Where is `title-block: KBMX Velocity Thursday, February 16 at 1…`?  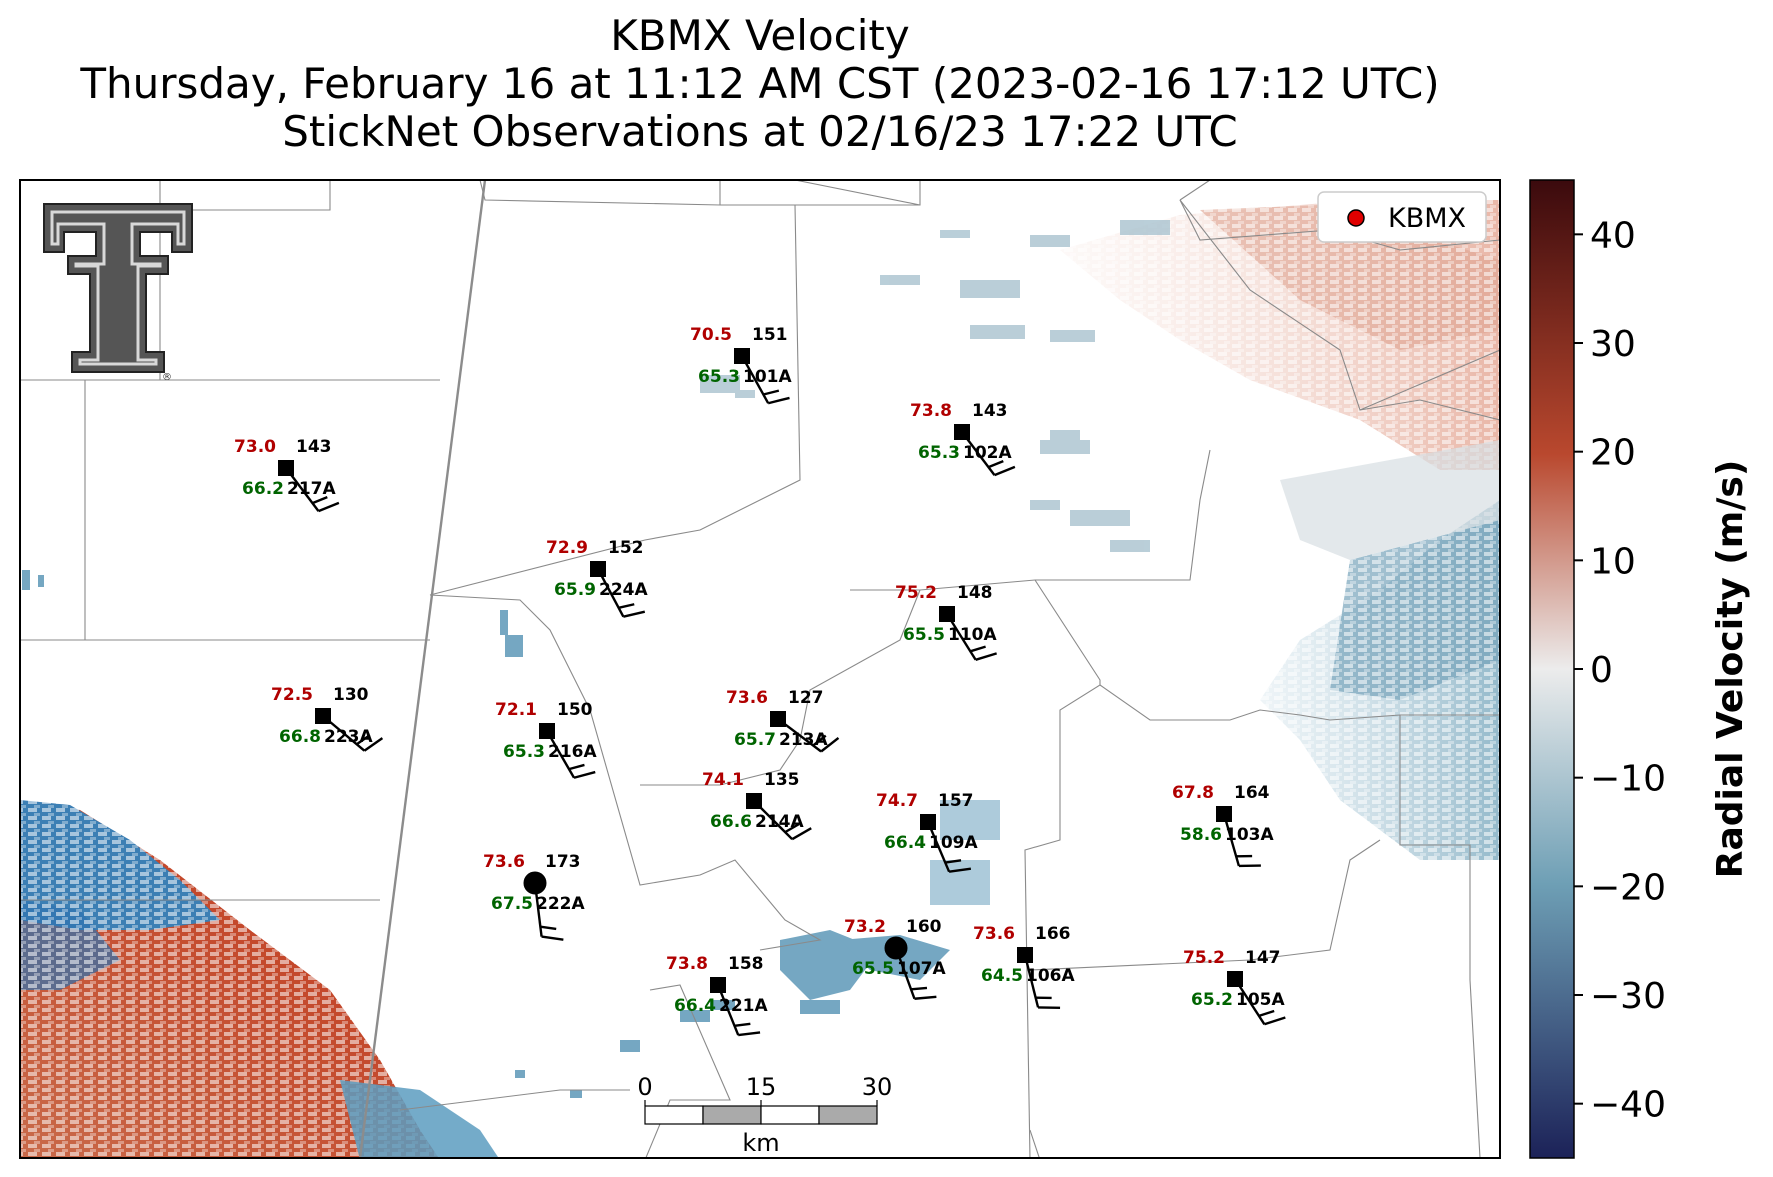 title-block: KBMX Velocity Thursday, February 16 at 1… is located at coordinates (760, 84).